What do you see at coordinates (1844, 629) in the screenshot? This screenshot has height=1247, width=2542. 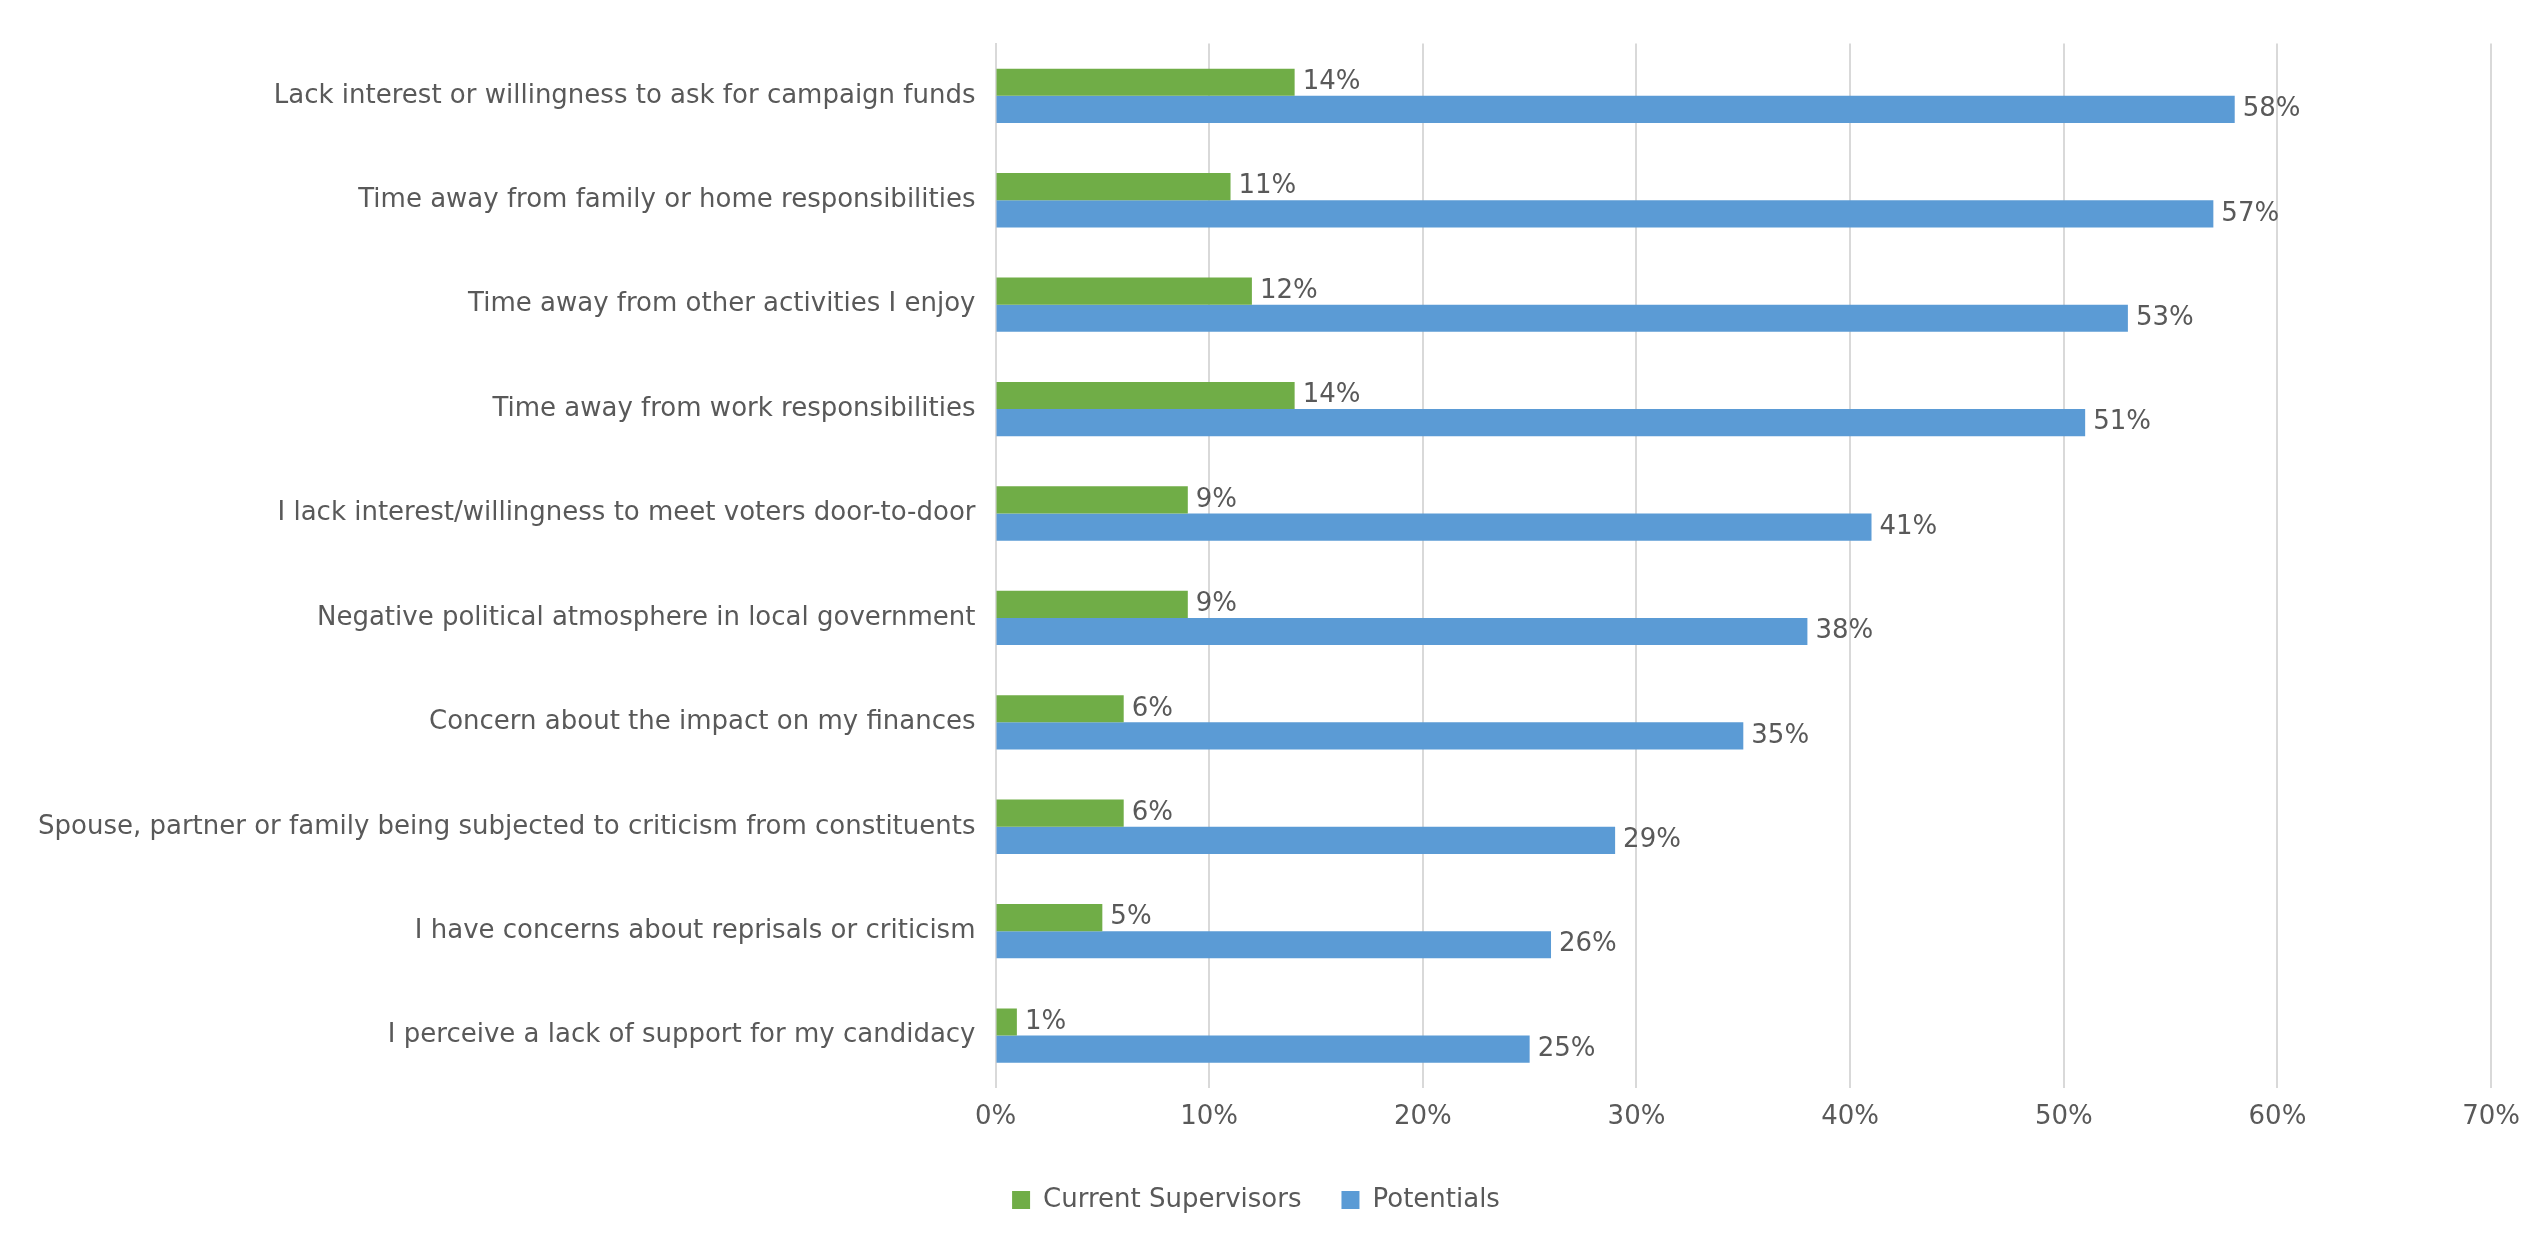 I see `data-label: 38%` at bounding box center [1844, 629].